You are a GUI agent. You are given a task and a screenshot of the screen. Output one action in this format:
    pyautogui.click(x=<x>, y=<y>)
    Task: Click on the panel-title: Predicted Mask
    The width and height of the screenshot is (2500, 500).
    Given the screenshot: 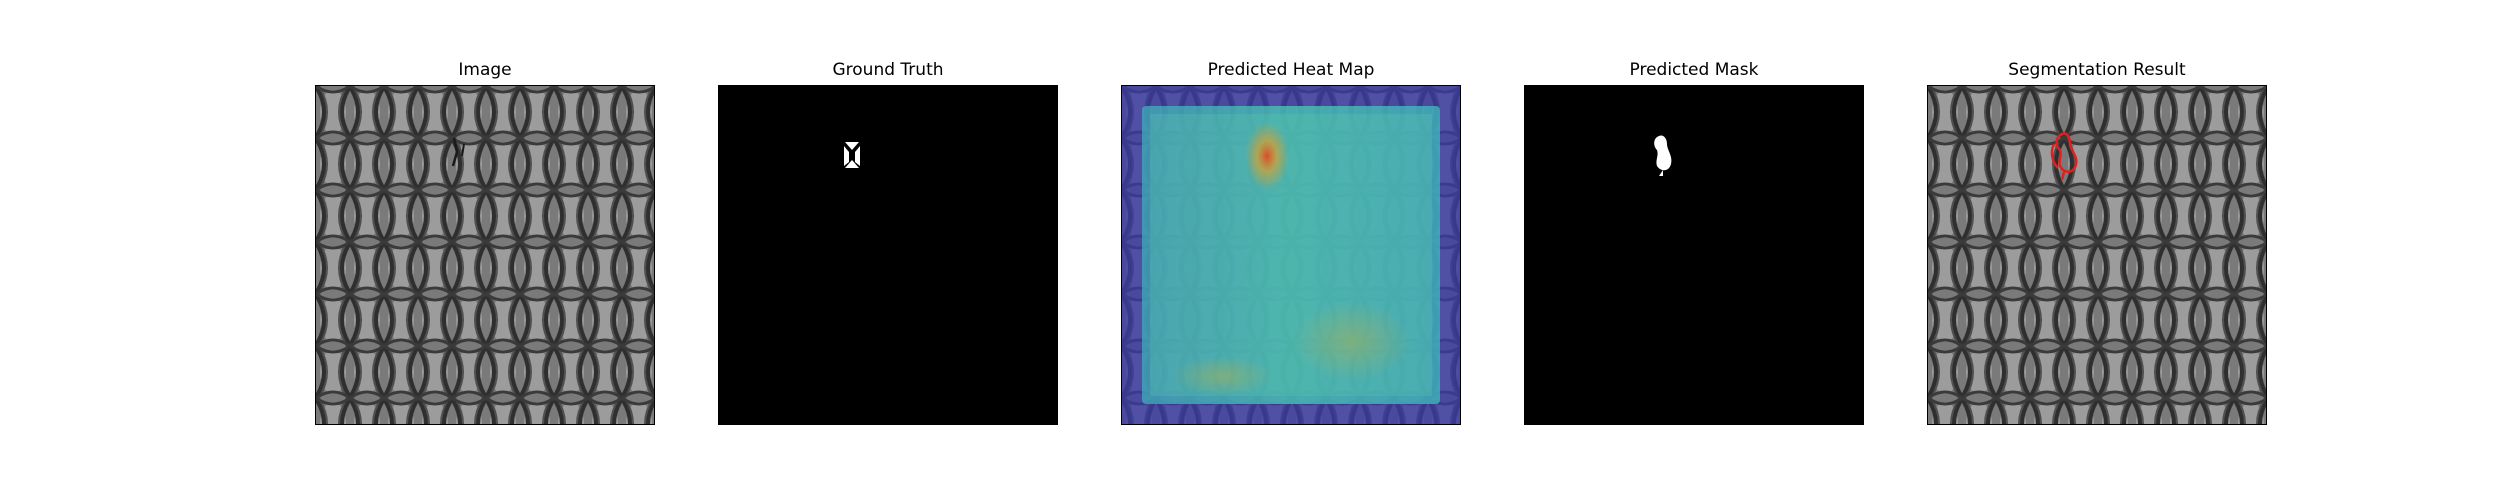 What is the action you would take?
    pyautogui.click(x=1694, y=70)
    